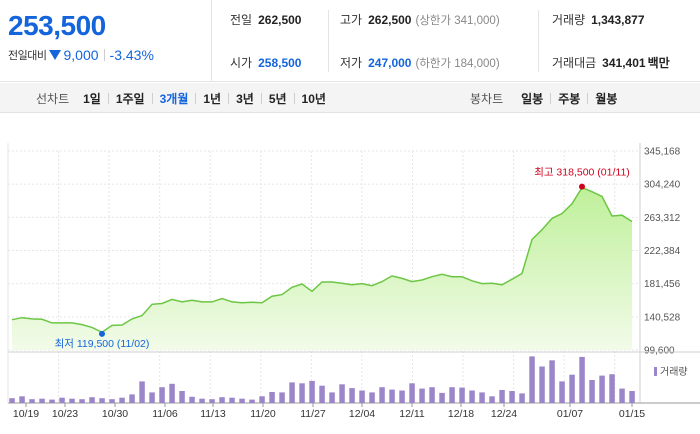 This screenshot has height=434, width=700. Describe the element at coordinates (582, 186) in the screenshot. I see `high-marker` at that location.